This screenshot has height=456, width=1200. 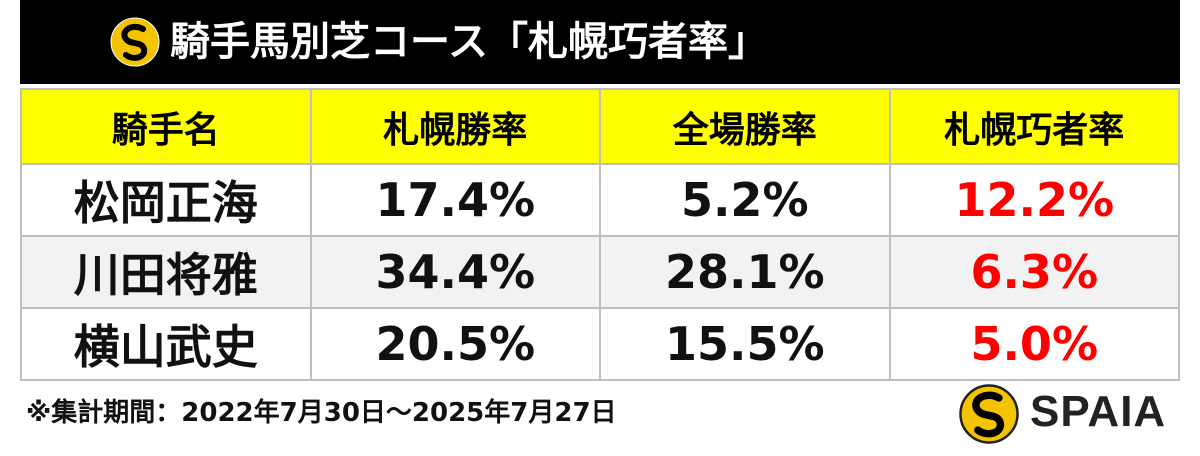 I want to click on logo-icon, so click(x=135, y=42).